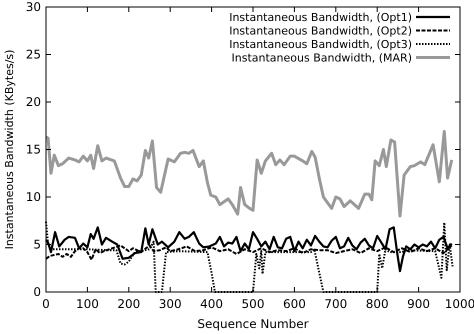  What do you see at coordinates (253, 324) in the screenshot?
I see `x-axis-title: Sequence Number` at bounding box center [253, 324].